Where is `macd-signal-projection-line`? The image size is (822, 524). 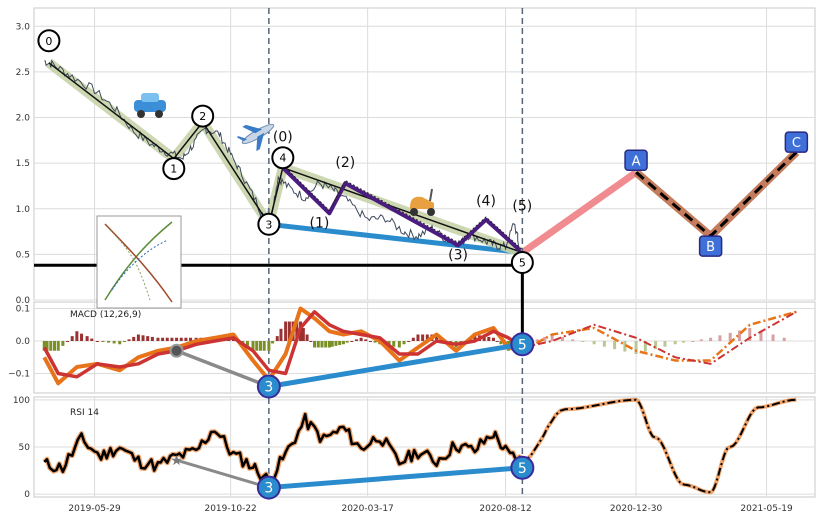 macd-signal-projection-line is located at coordinates (659, 337).